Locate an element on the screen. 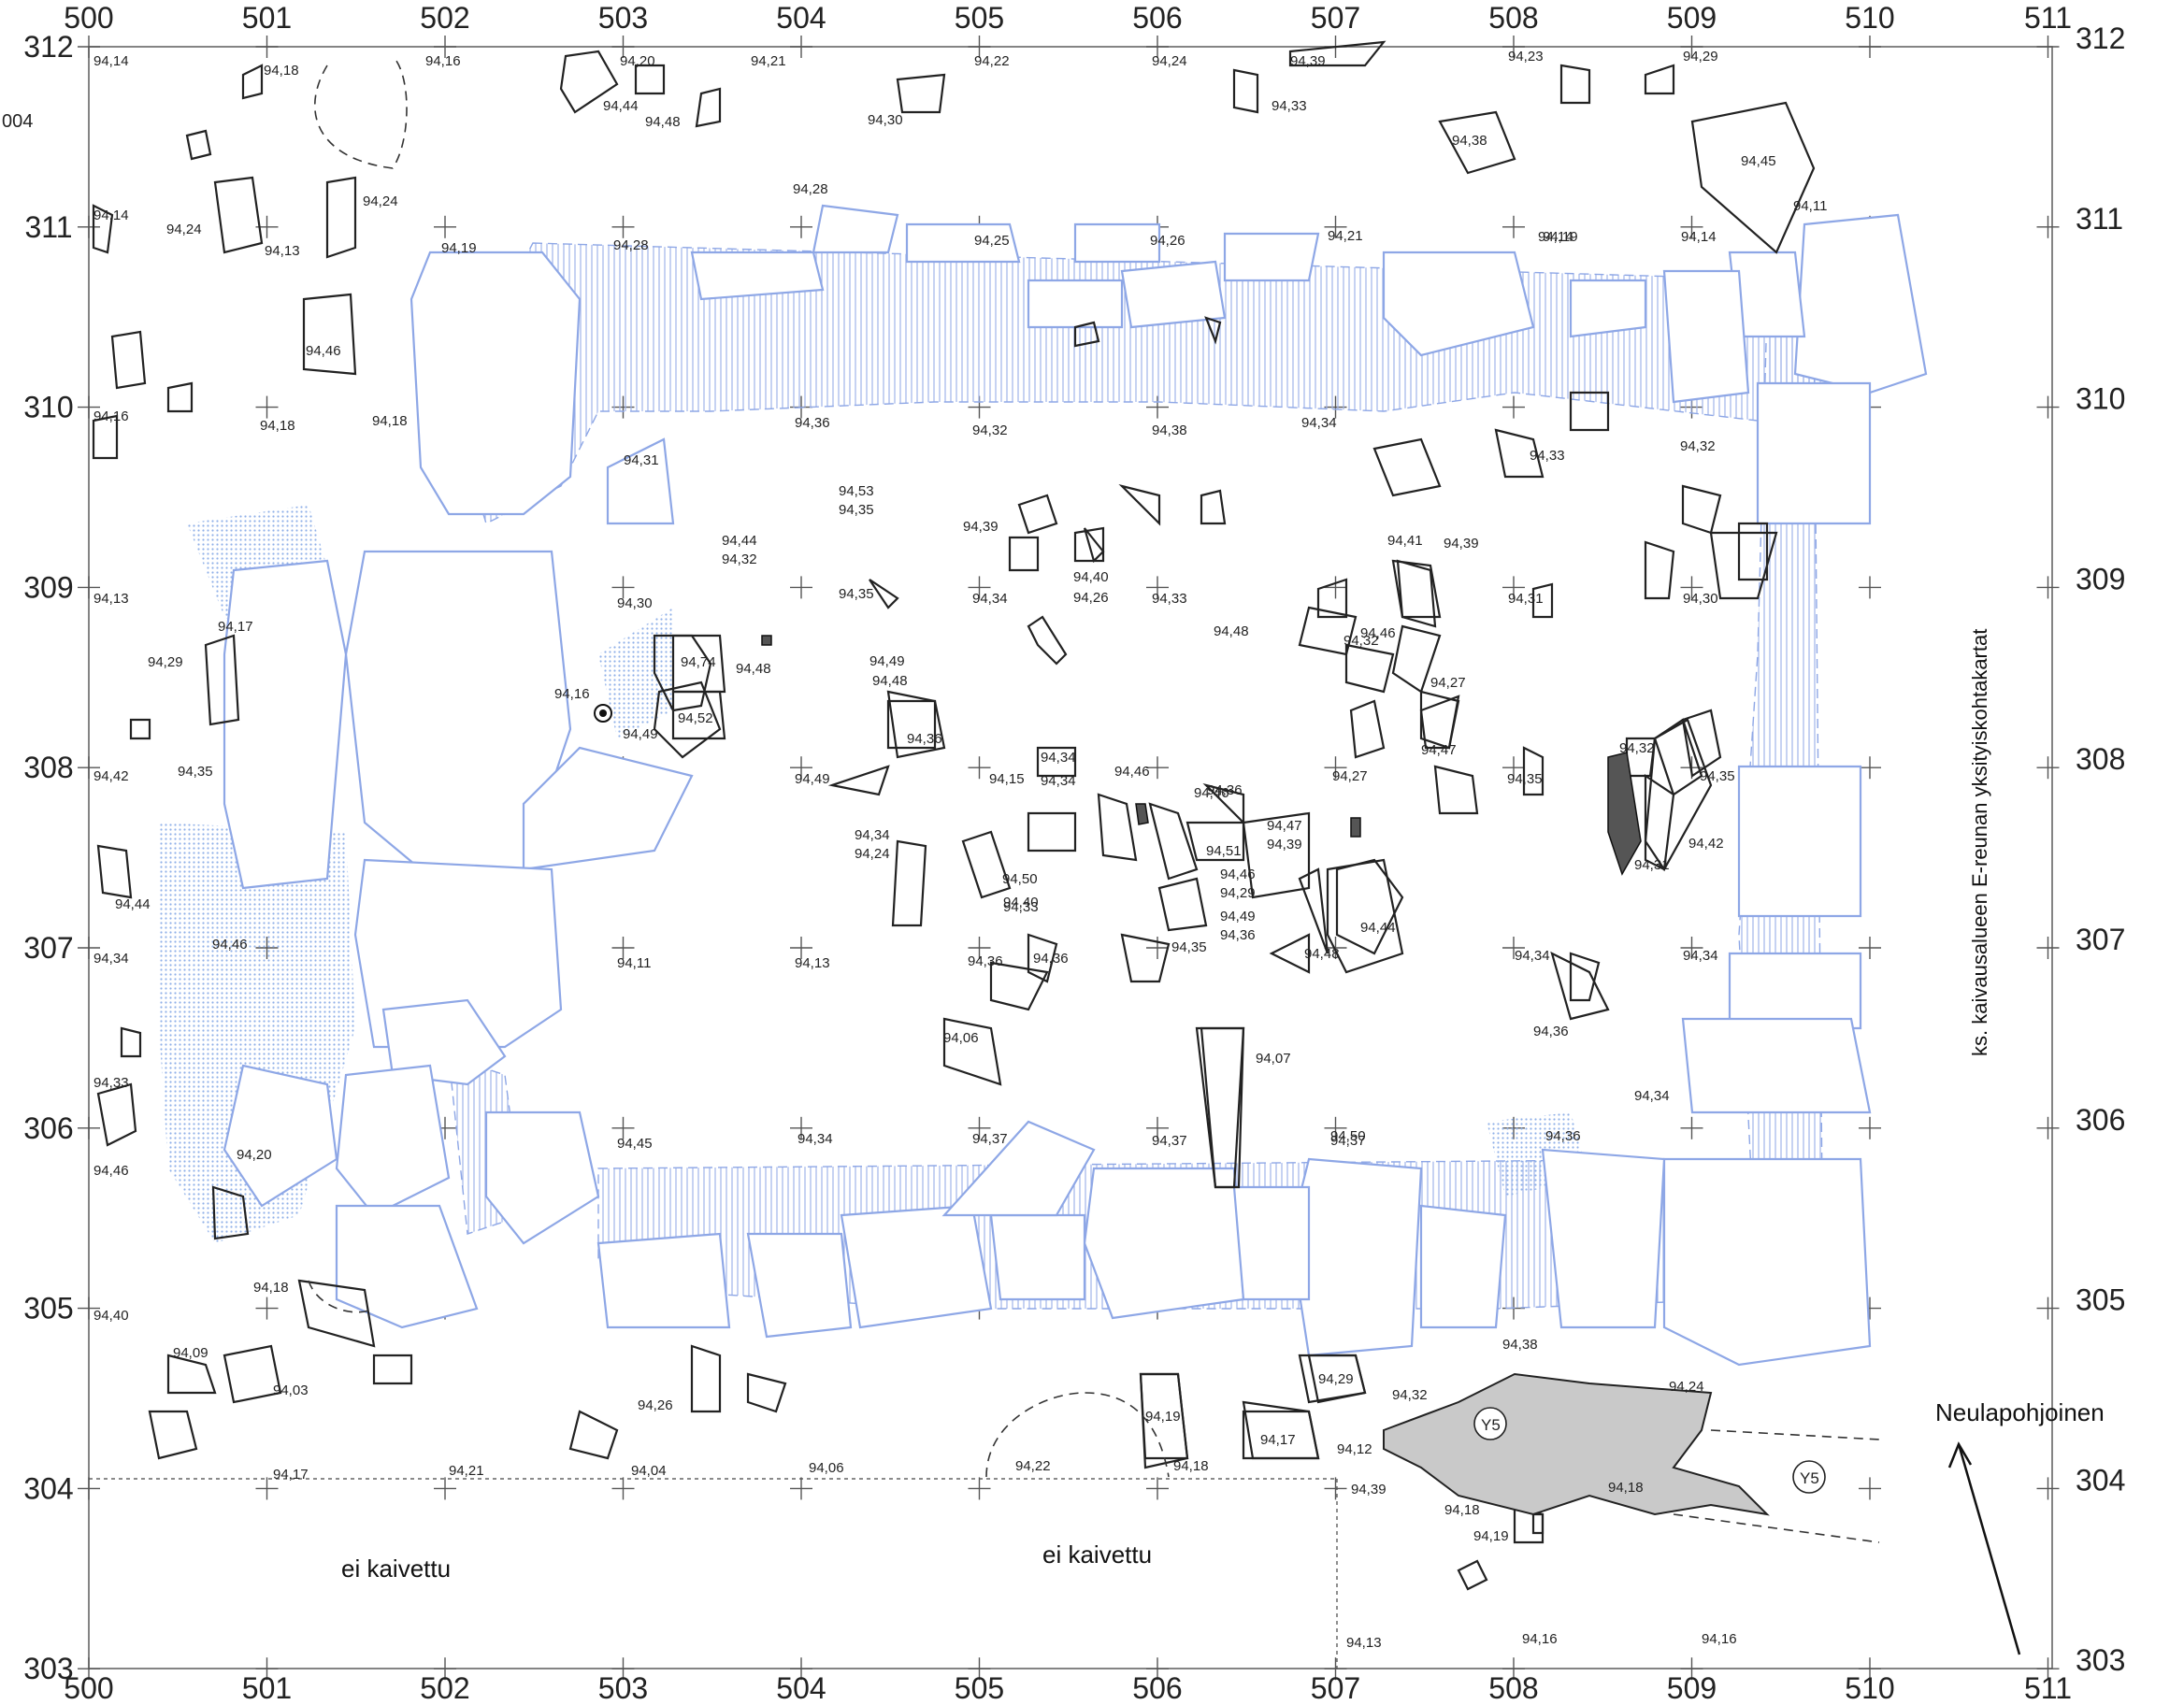 The width and height of the screenshot is (2184, 1705). y-axis-right: 312 311 310 309 308 307 306 305 304 303 is located at coordinates (2100, 849).